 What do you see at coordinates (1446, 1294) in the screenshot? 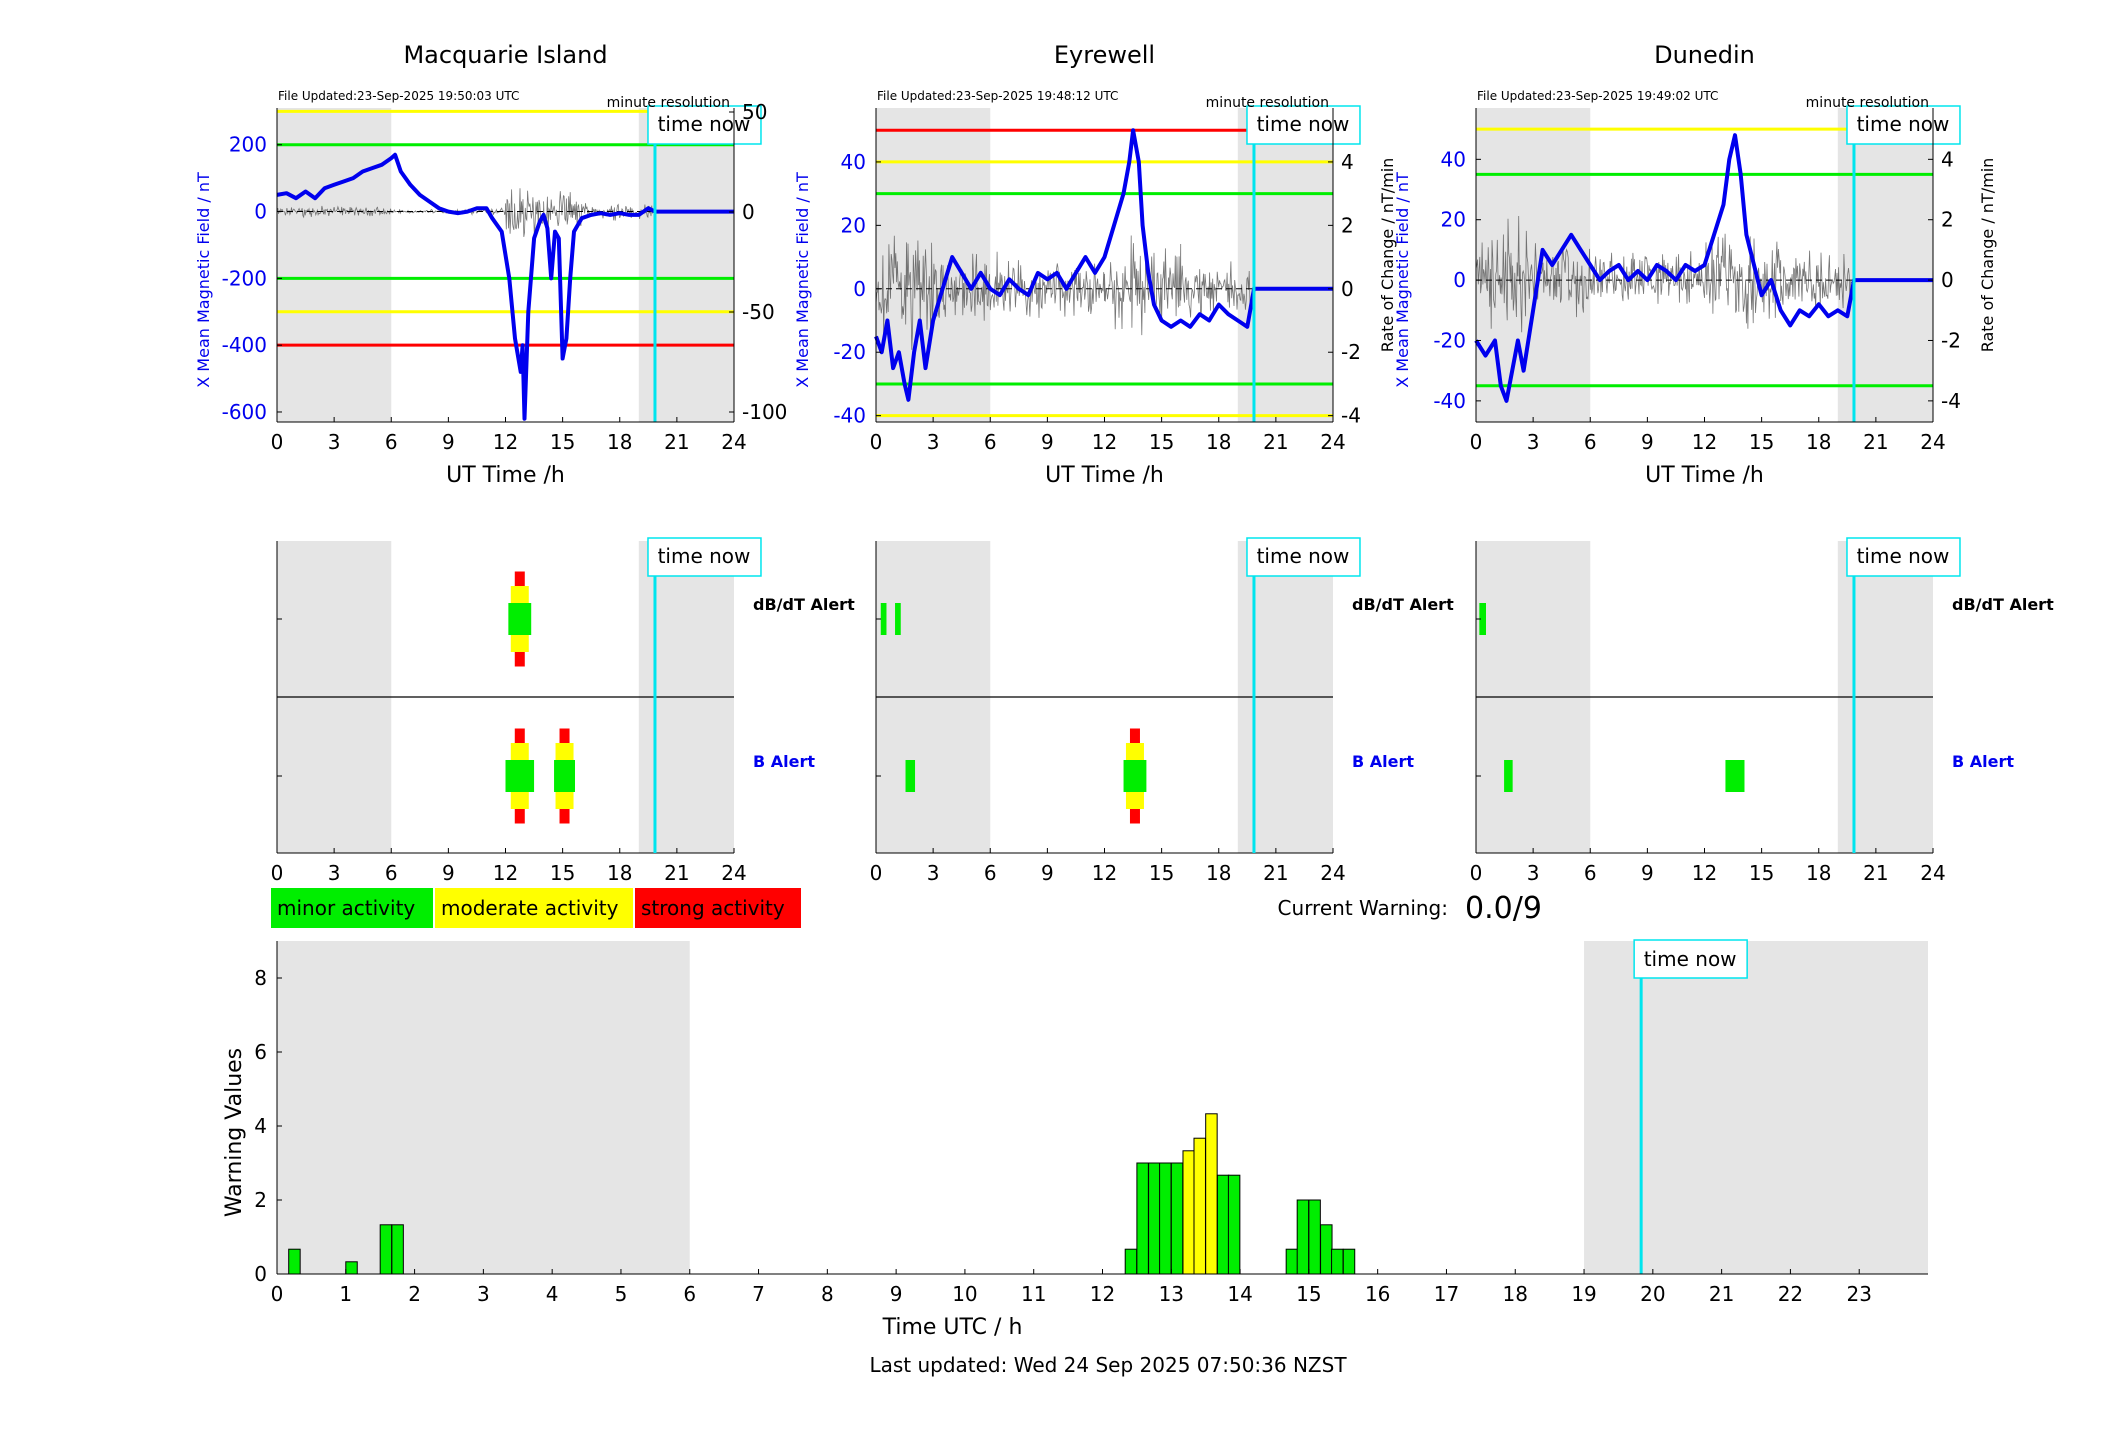
I see `x-tick-label: 17` at bounding box center [1446, 1294].